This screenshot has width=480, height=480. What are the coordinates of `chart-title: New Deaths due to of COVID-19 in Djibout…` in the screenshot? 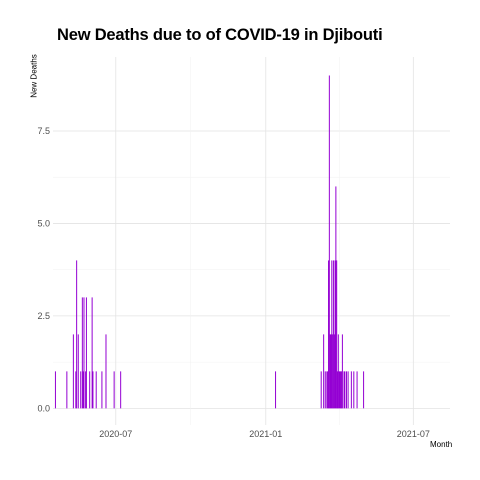 It's located at (220, 35).